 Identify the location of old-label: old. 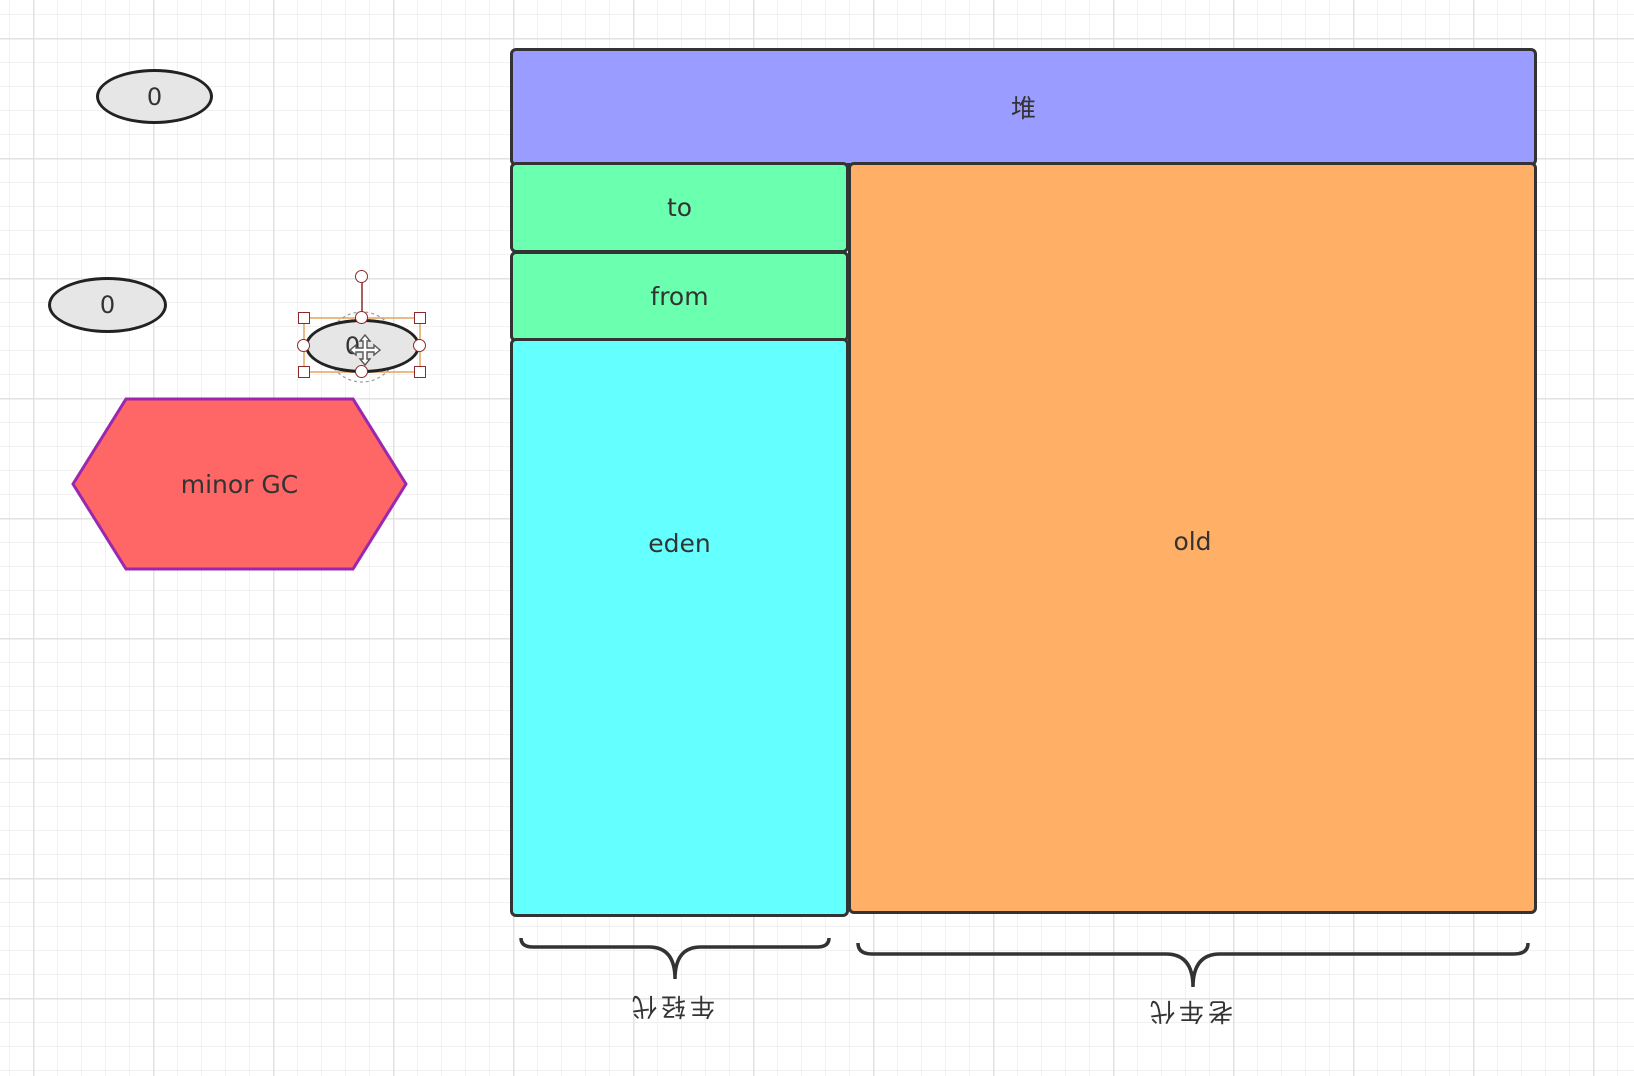
(1192, 541).